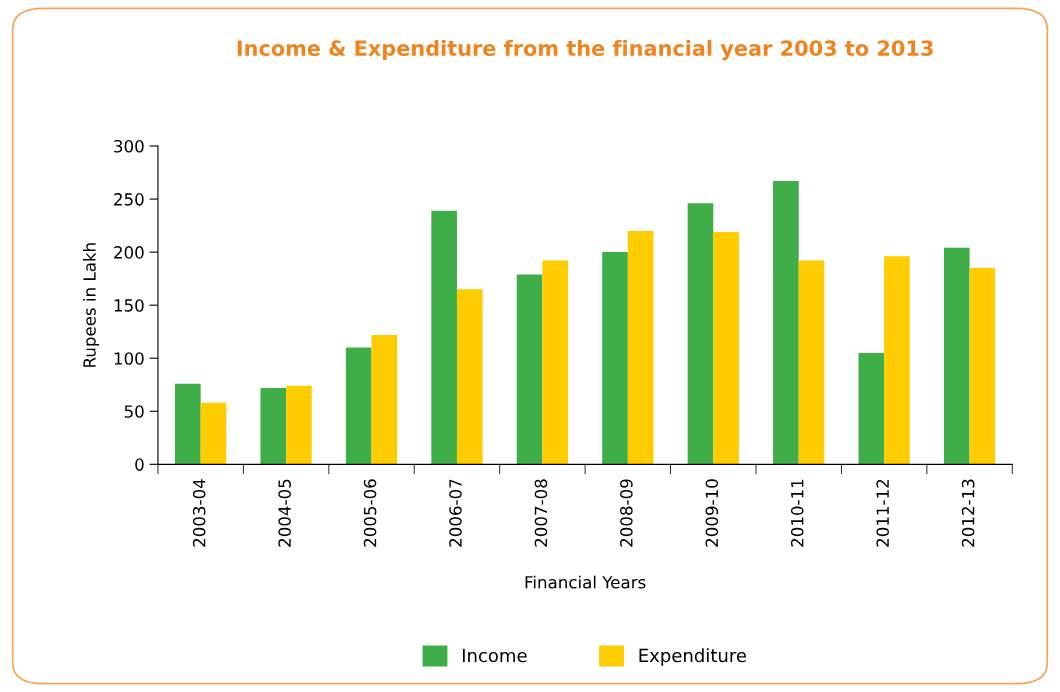 This screenshot has height=692, width=1060. What do you see at coordinates (199, 513) in the screenshot?
I see `x-tick-label: 2003-04` at bounding box center [199, 513].